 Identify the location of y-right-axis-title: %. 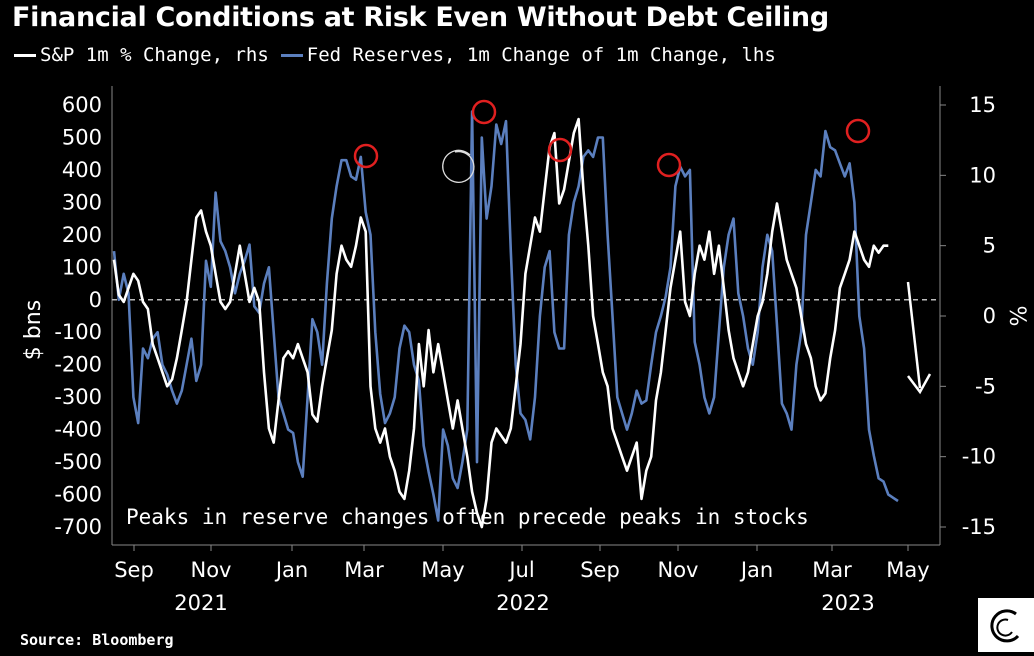
(1016, 316).